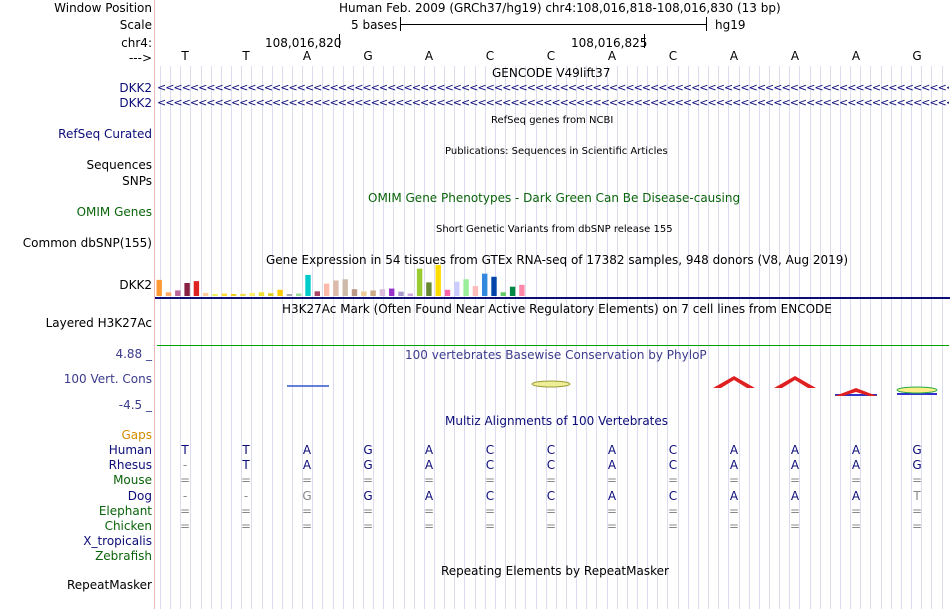 This screenshot has height=609, width=950. I want to click on pubs-label: Sequences, so click(119, 165).